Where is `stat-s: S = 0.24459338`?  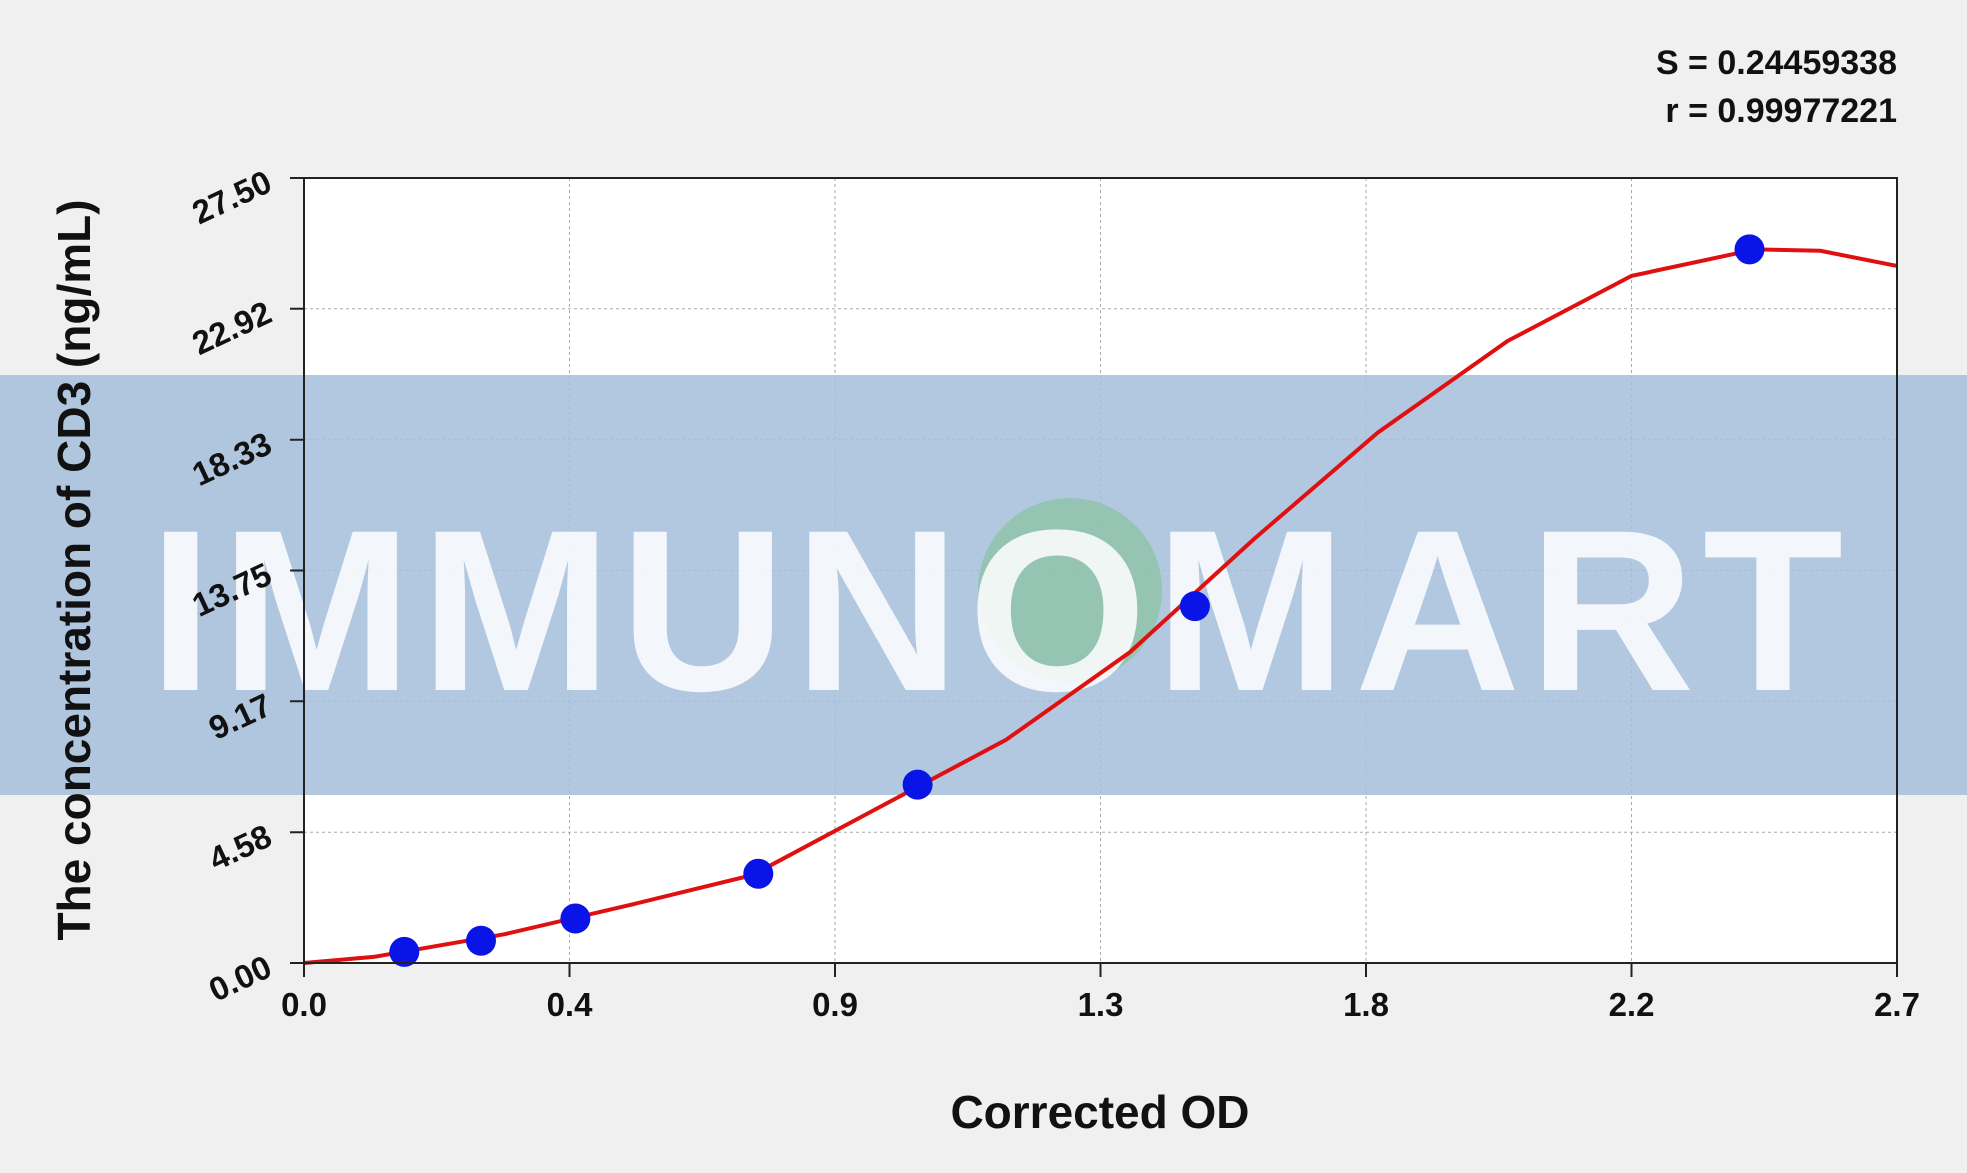
stat-s: S = 0.24459338 is located at coordinates (1776, 63).